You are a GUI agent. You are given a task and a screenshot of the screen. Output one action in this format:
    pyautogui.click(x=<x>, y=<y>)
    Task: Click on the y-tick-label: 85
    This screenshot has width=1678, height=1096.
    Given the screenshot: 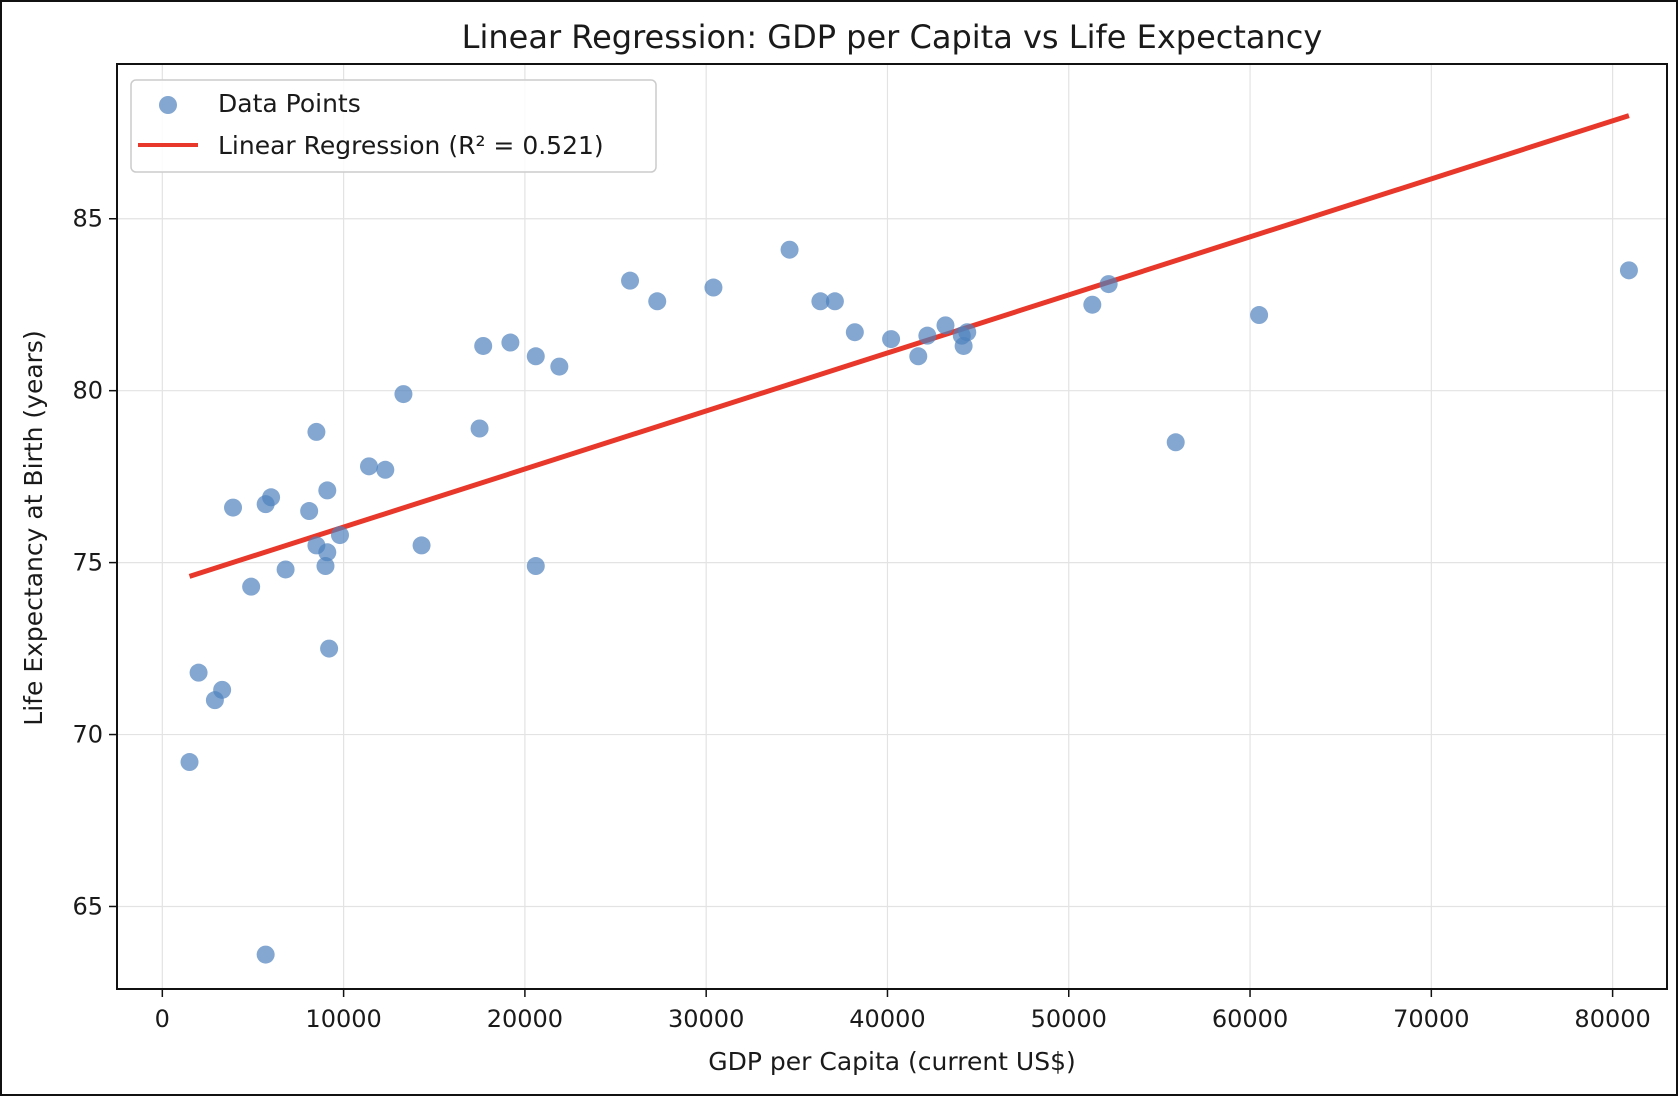 What is the action you would take?
    pyautogui.click(x=87, y=219)
    